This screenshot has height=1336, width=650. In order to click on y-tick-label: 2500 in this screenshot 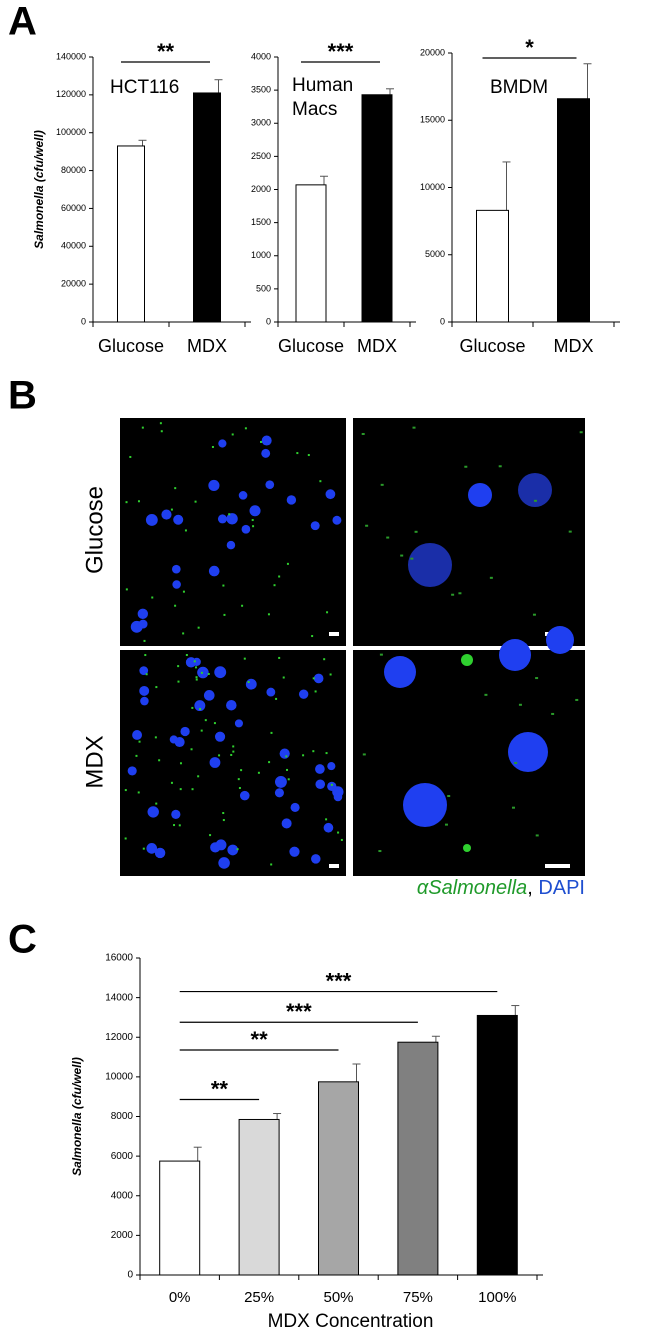, I will do `click(261, 156)`.